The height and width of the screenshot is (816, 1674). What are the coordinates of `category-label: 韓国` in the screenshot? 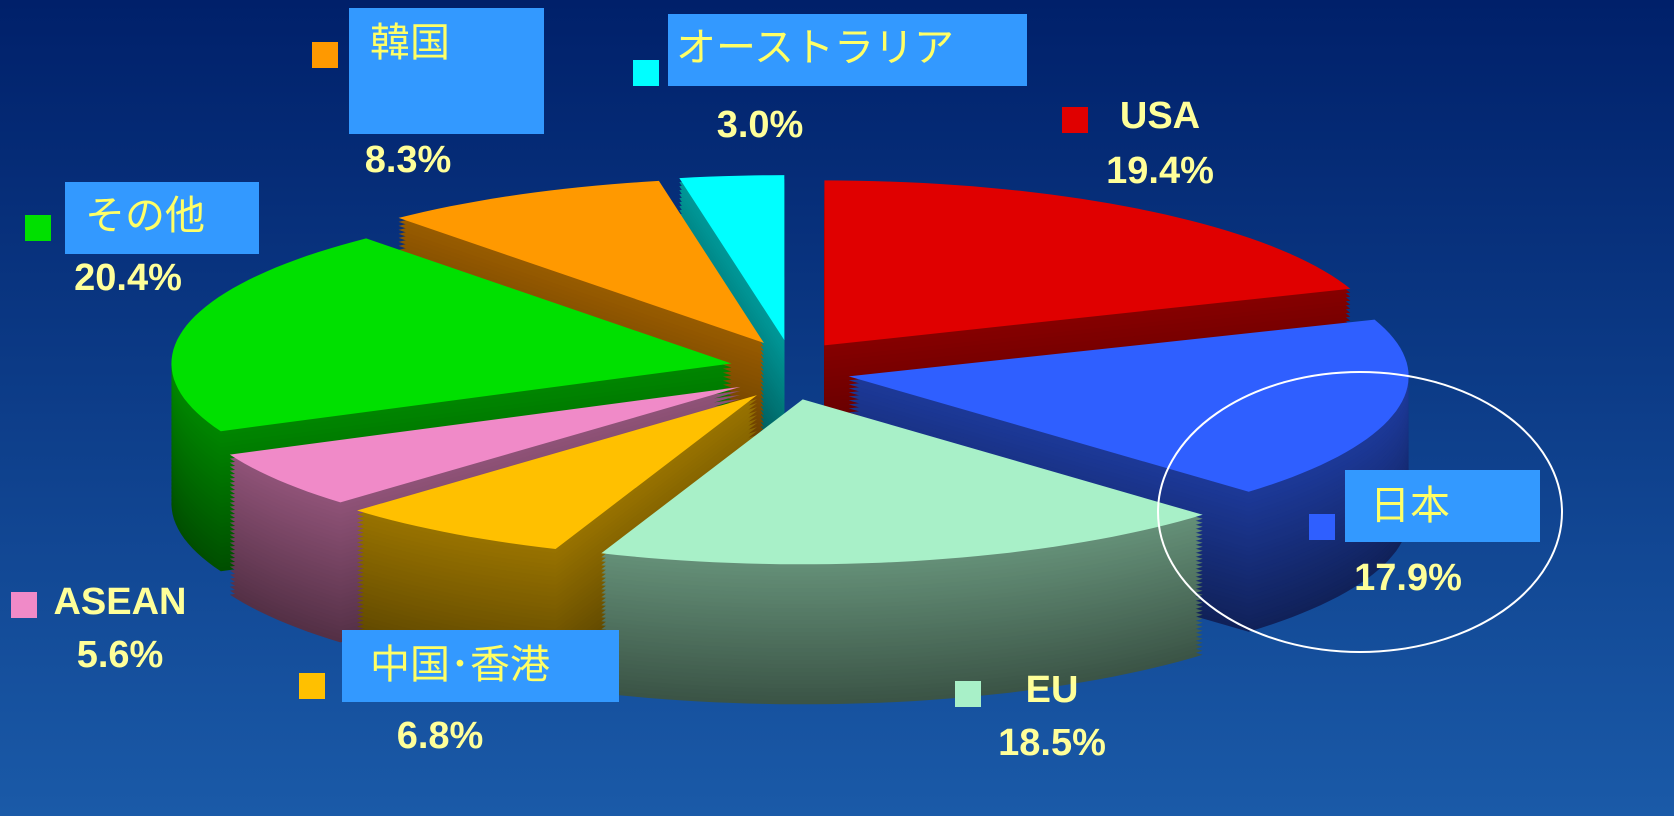 It's located at (410, 43).